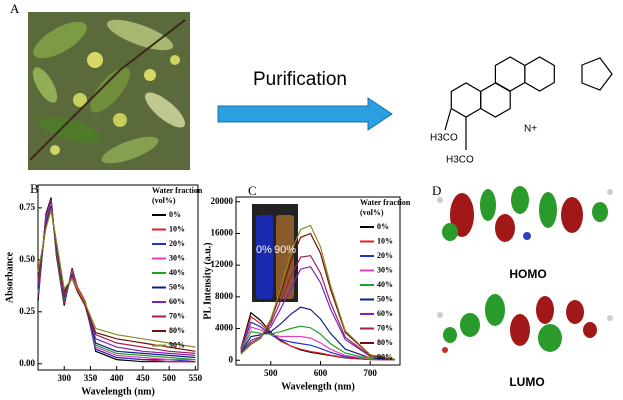 The width and height of the screenshot is (623, 400). What do you see at coordinates (300, 79) in the screenshot?
I see `arrow-label: Purification` at bounding box center [300, 79].